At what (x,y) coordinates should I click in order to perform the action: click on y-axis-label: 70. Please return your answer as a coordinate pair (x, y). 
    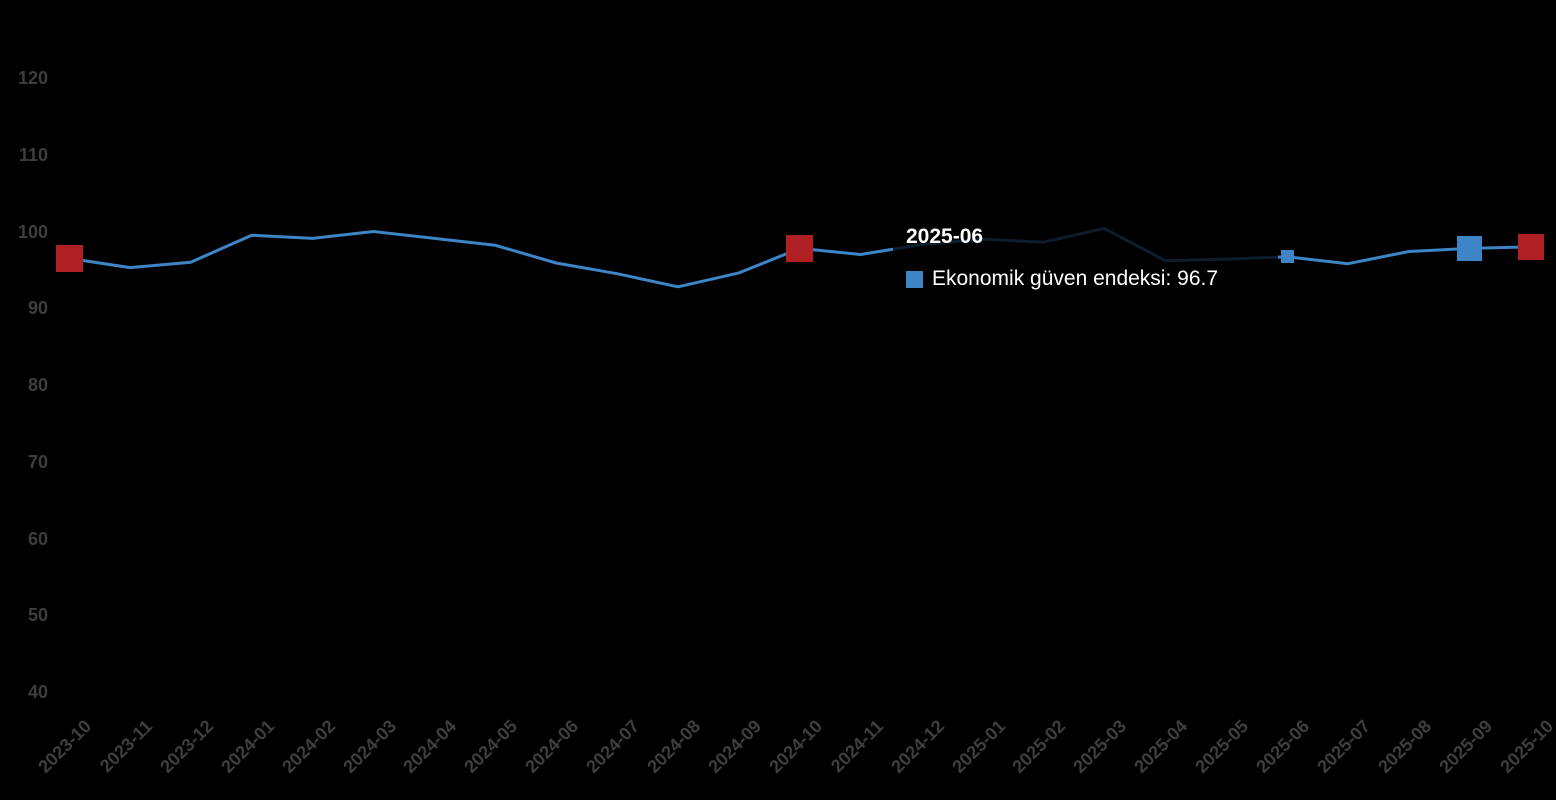
    Looking at the image, I should click on (37, 461).